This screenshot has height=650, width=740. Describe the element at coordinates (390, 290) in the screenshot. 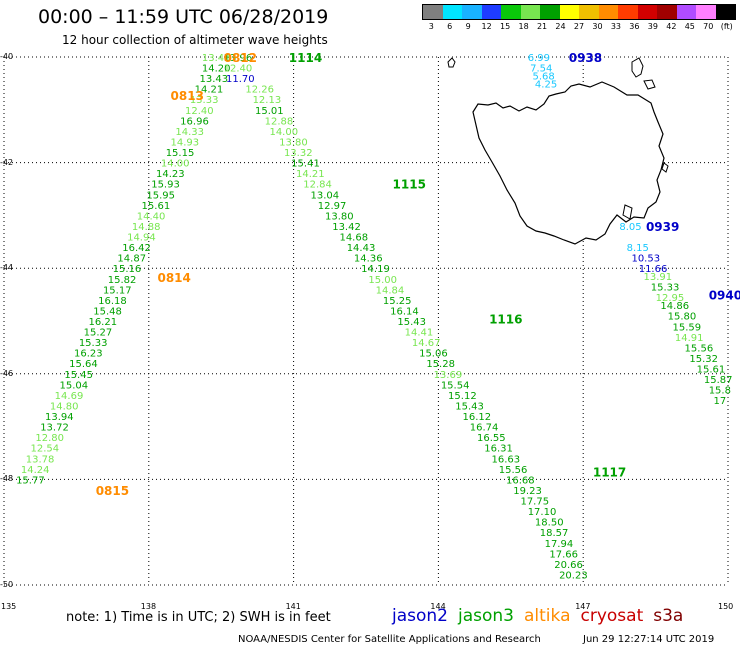

I see `swh-value-label: 14.84` at that location.